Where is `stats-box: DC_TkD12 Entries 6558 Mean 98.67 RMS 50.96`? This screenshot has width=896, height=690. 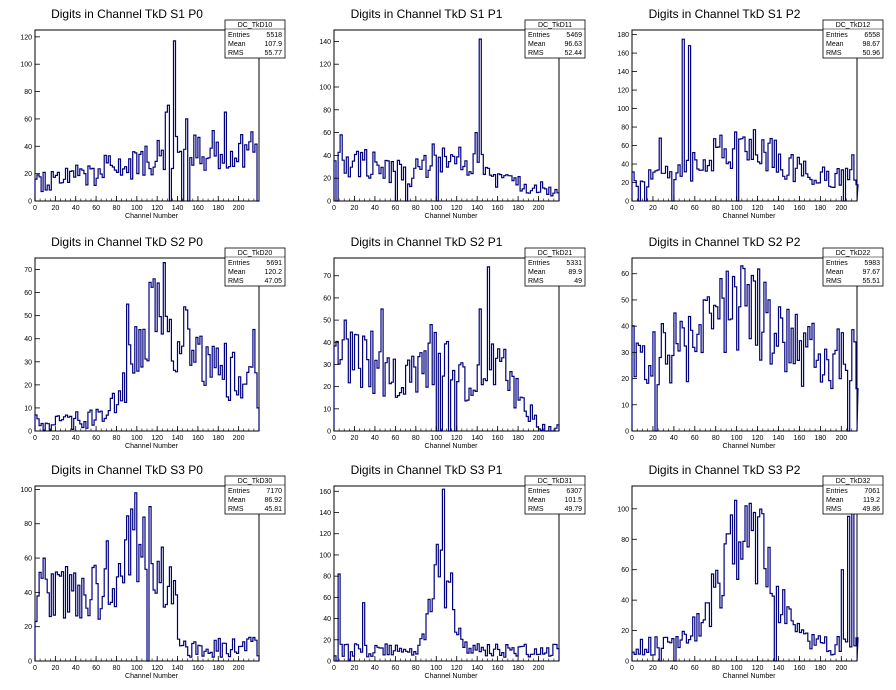
stats-box: DC_TkD12 Entries 6558 Mean 98.67 RMS 50.96 is located at coordinates (853, 39).